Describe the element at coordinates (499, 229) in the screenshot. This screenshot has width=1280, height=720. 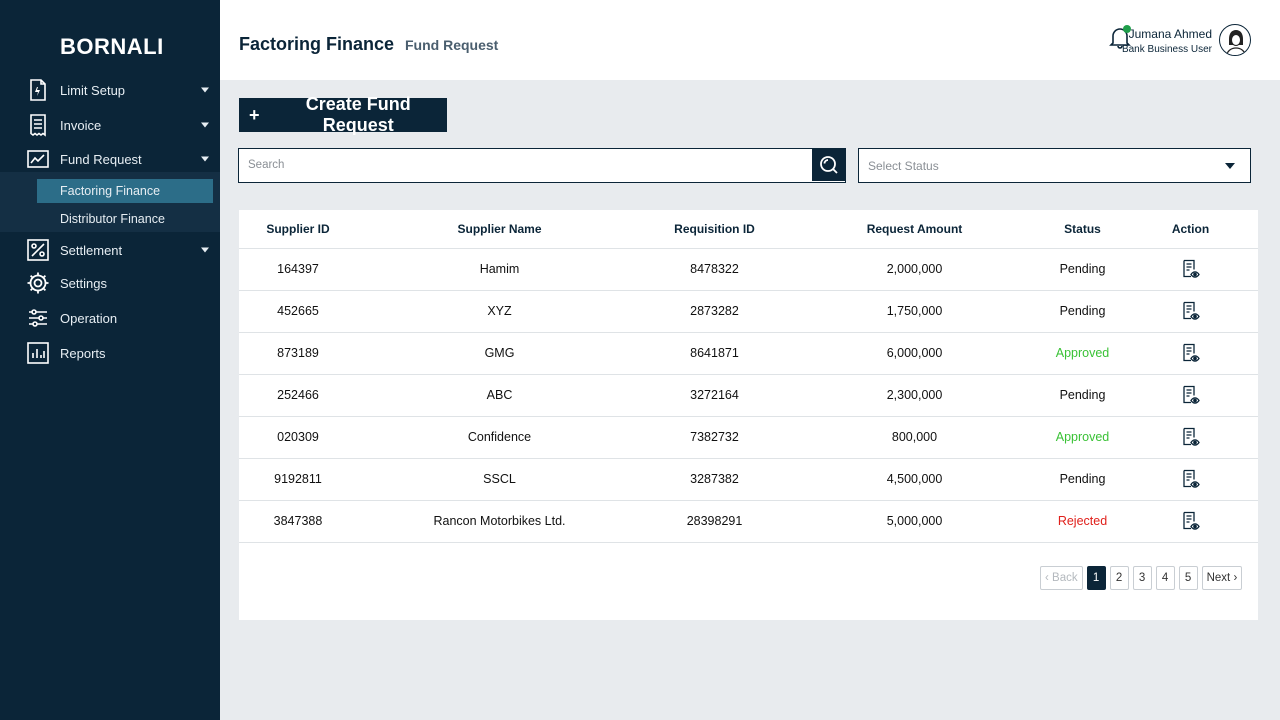
I see `column-header: Supplier Name` at that location.